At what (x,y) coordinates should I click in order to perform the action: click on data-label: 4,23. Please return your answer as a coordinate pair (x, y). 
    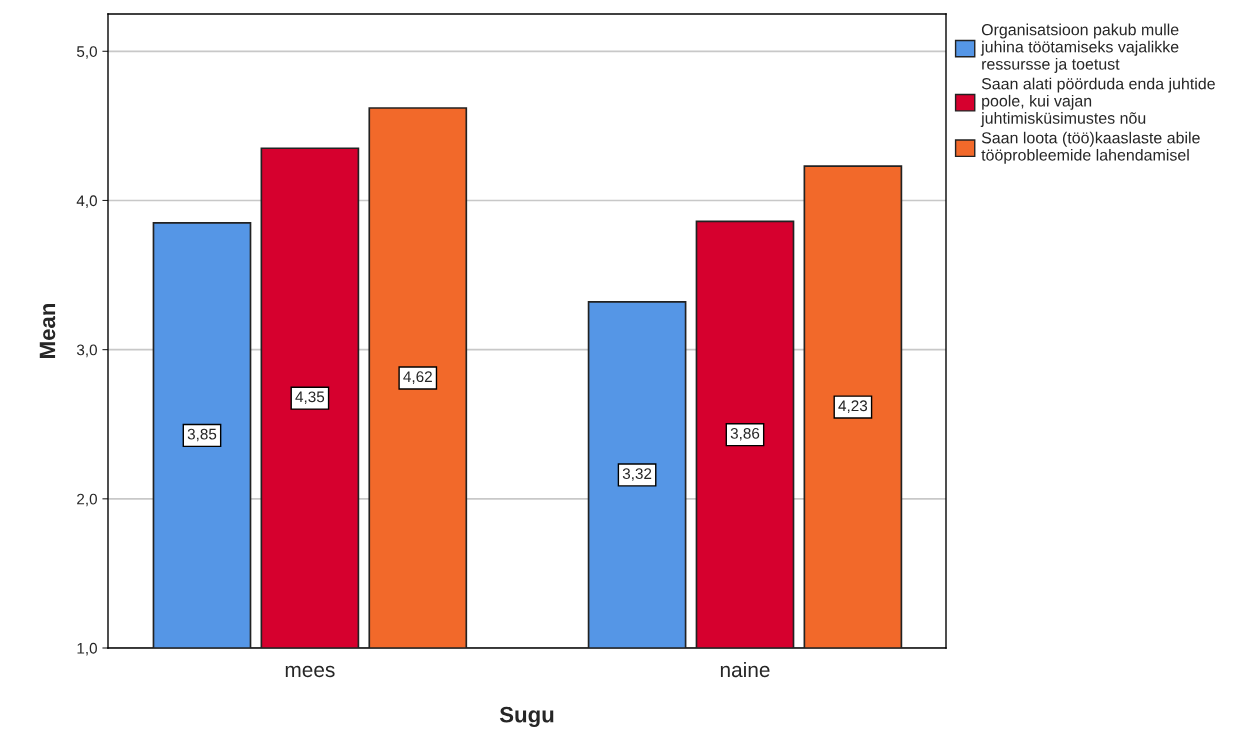
    Looking at the image, I should click on (853, 406).